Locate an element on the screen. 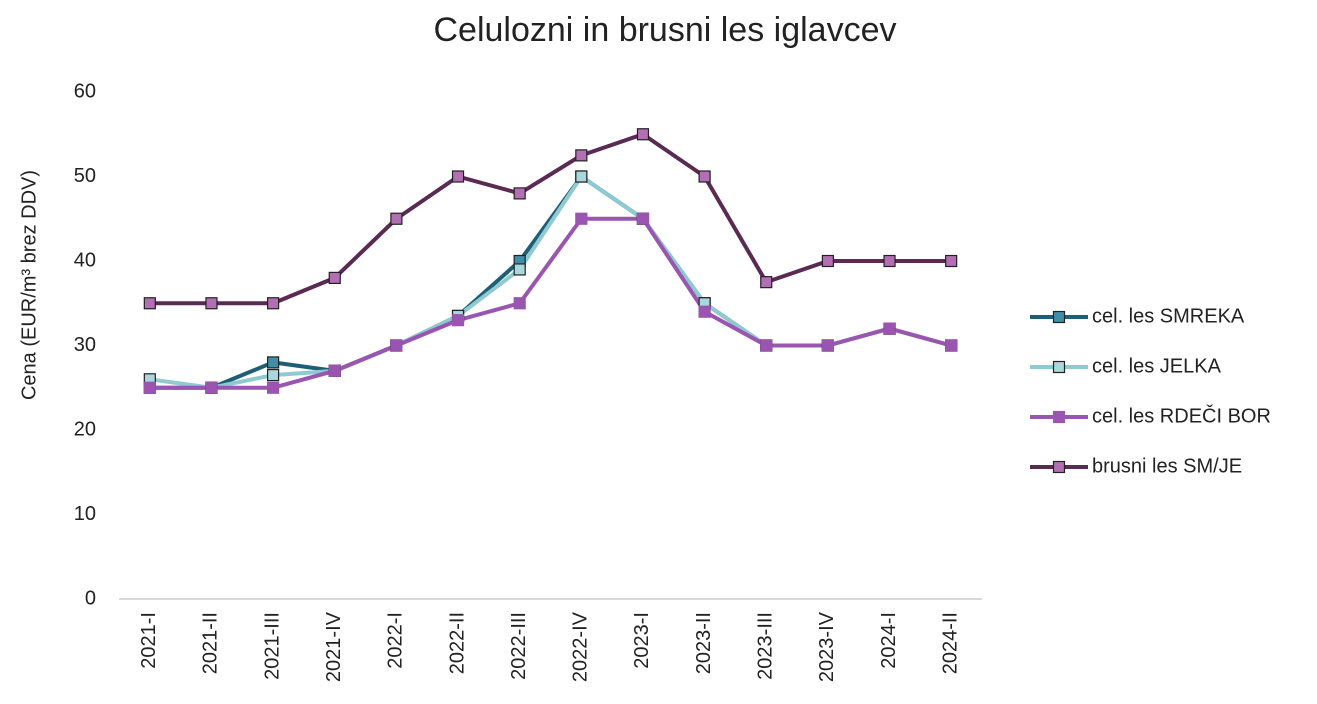  x-tick-label: 2022-III is located at coordinates (519, 646).